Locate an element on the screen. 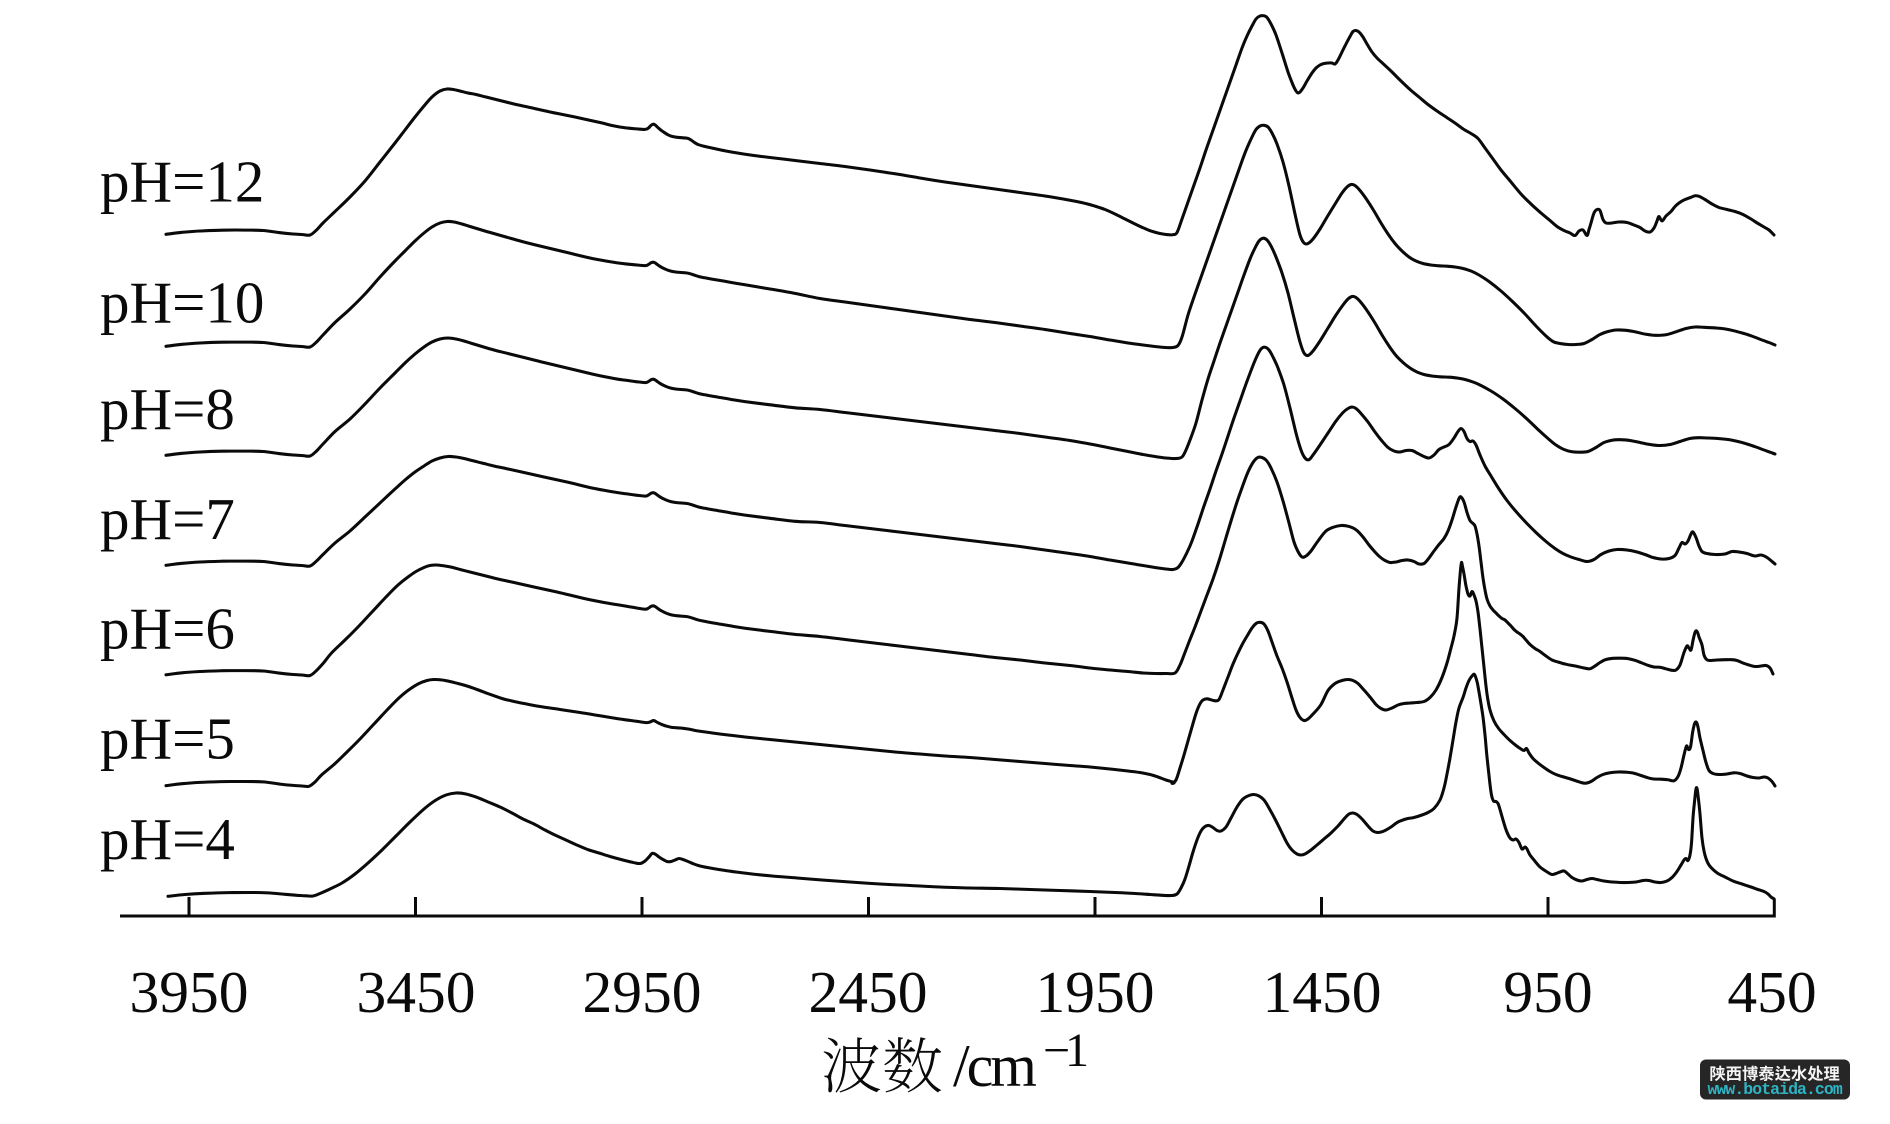  svg-text: 3950 is located at coordinates (189, 992).